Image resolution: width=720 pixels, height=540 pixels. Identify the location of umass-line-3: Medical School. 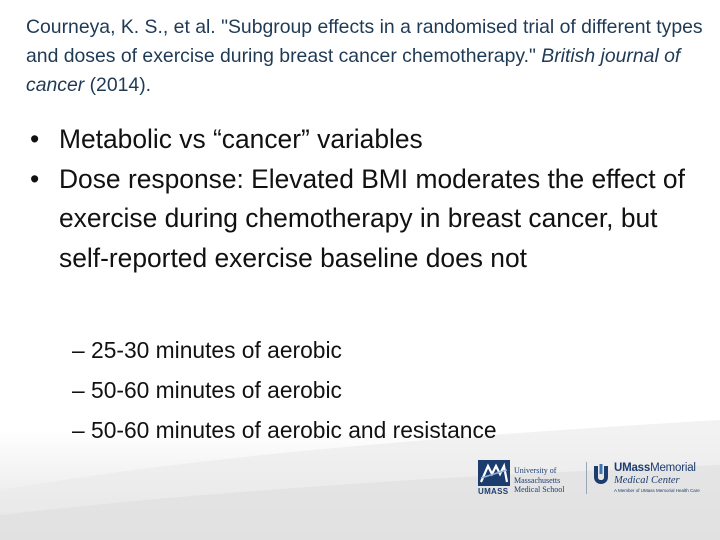
(539, 489).